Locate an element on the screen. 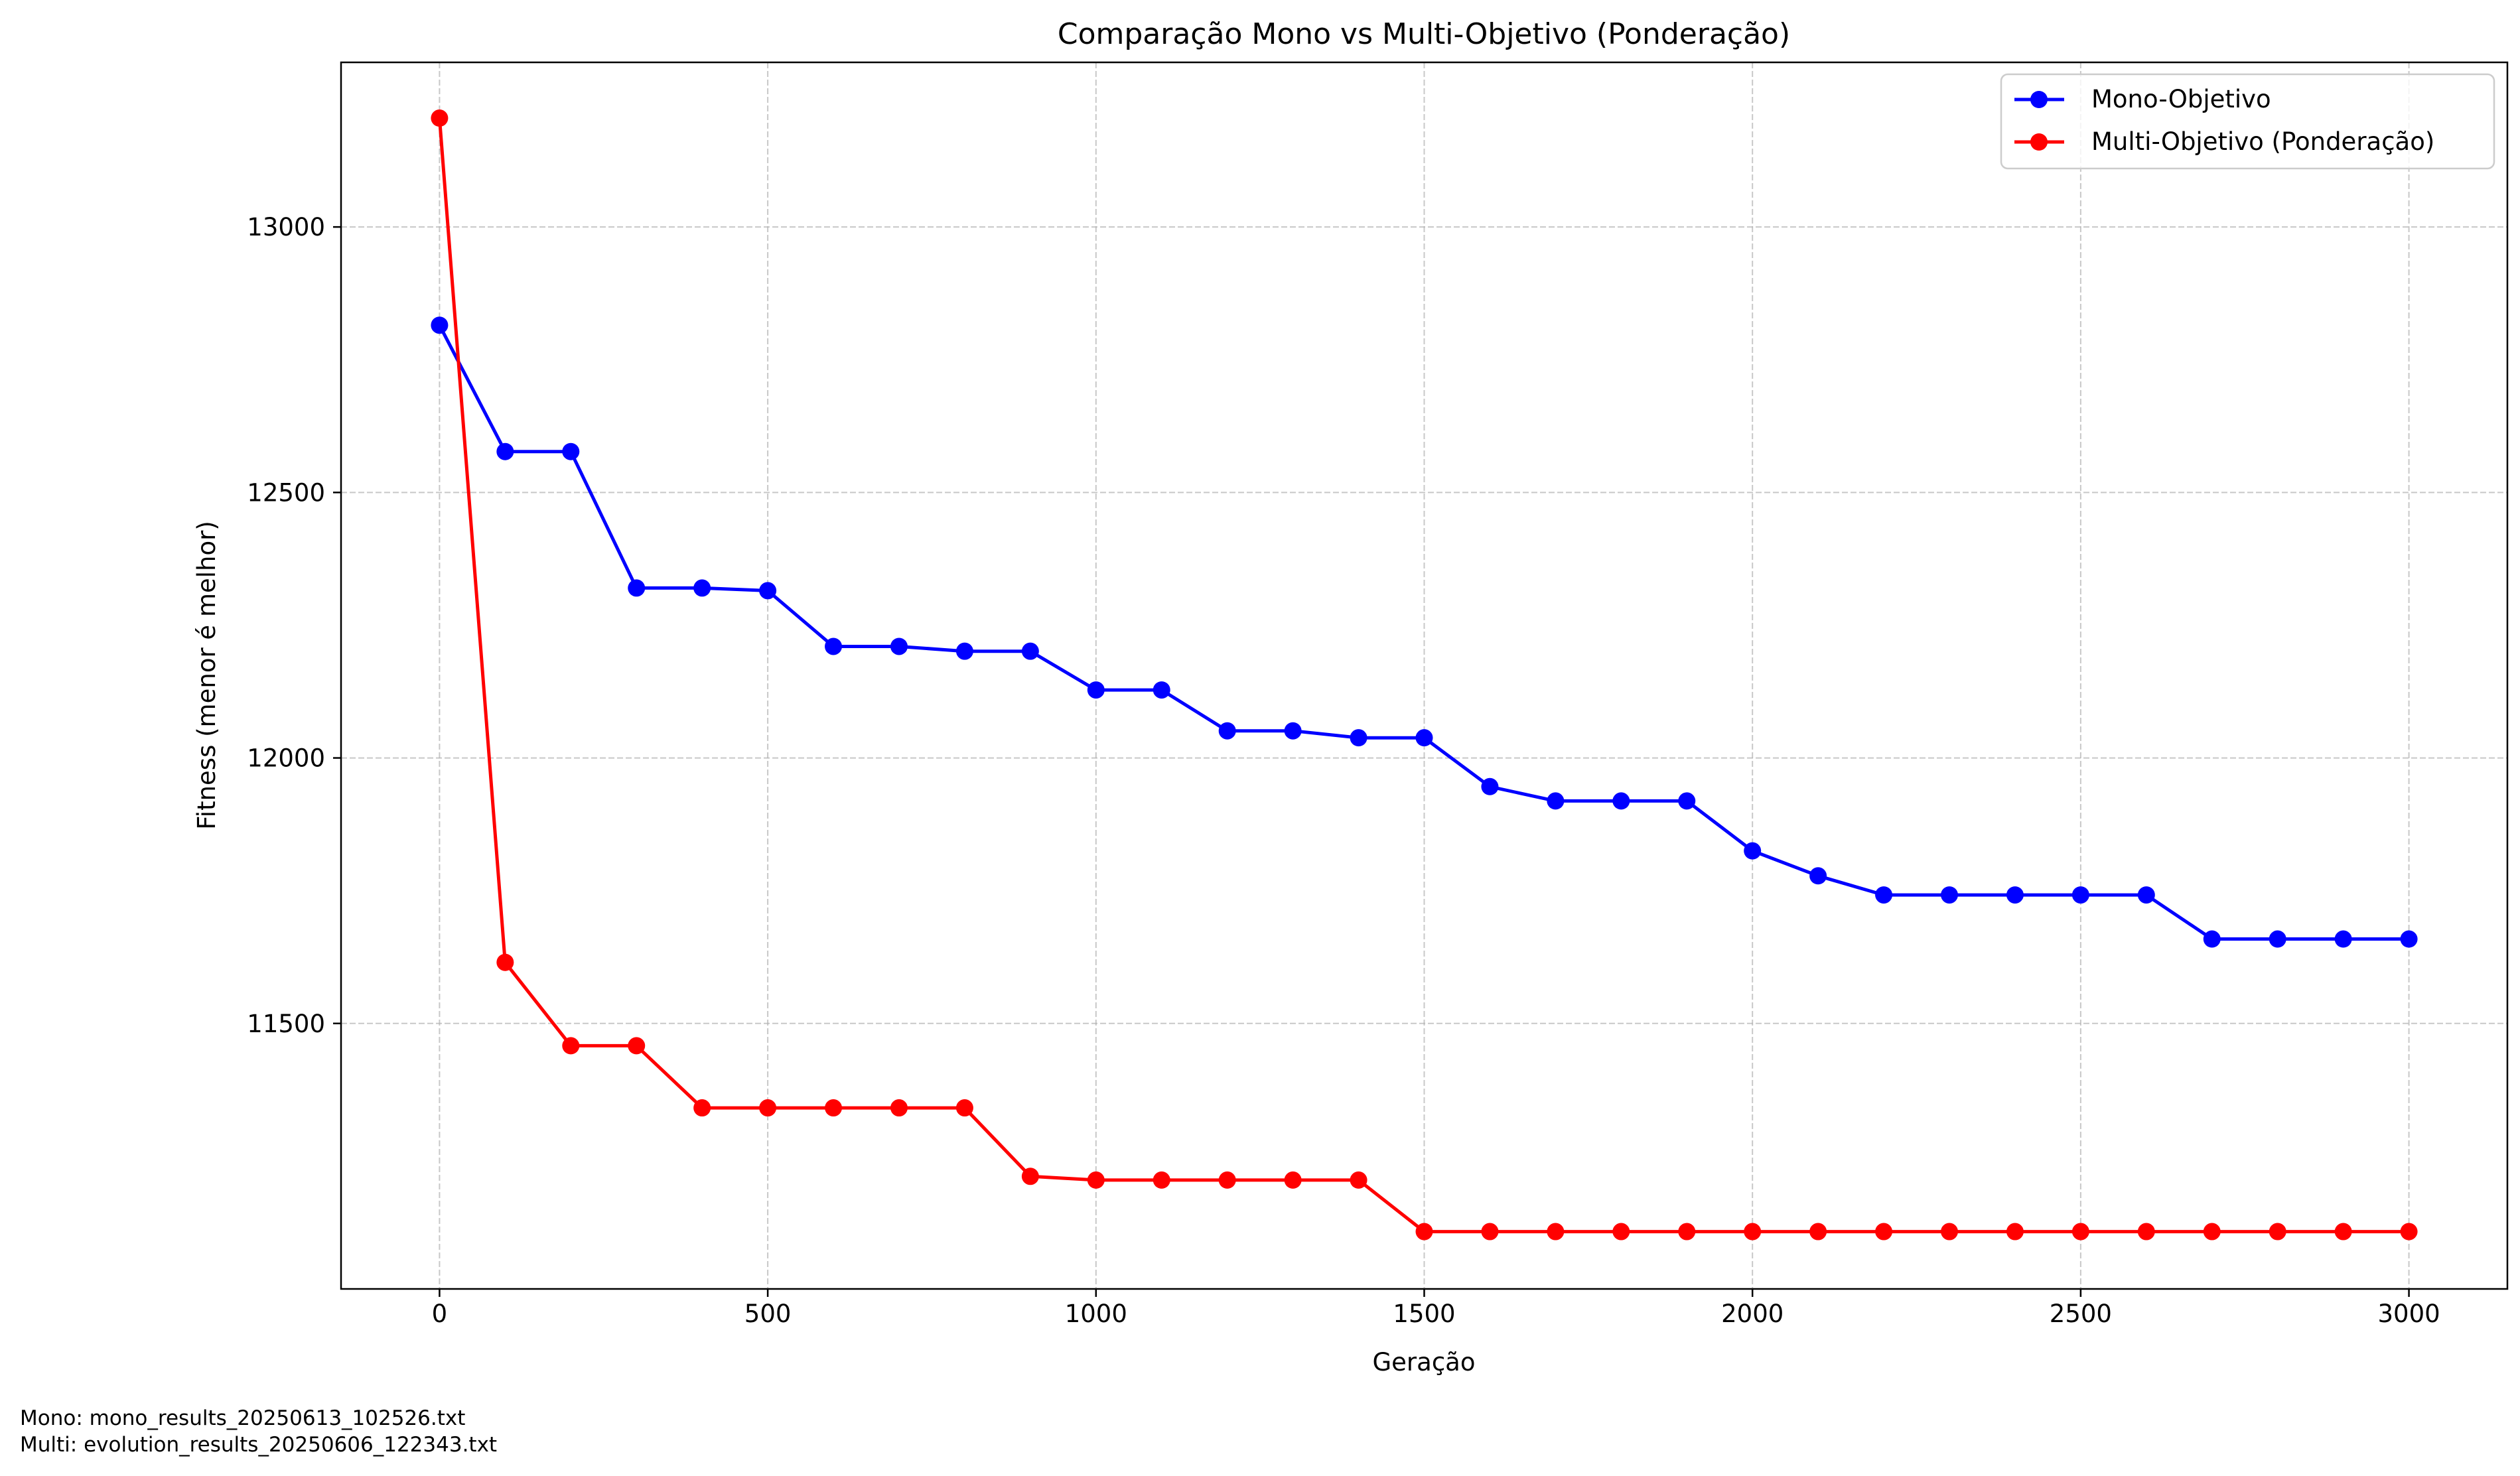  x-tick-label: 1500 is located at coordinates (1424, 1314).